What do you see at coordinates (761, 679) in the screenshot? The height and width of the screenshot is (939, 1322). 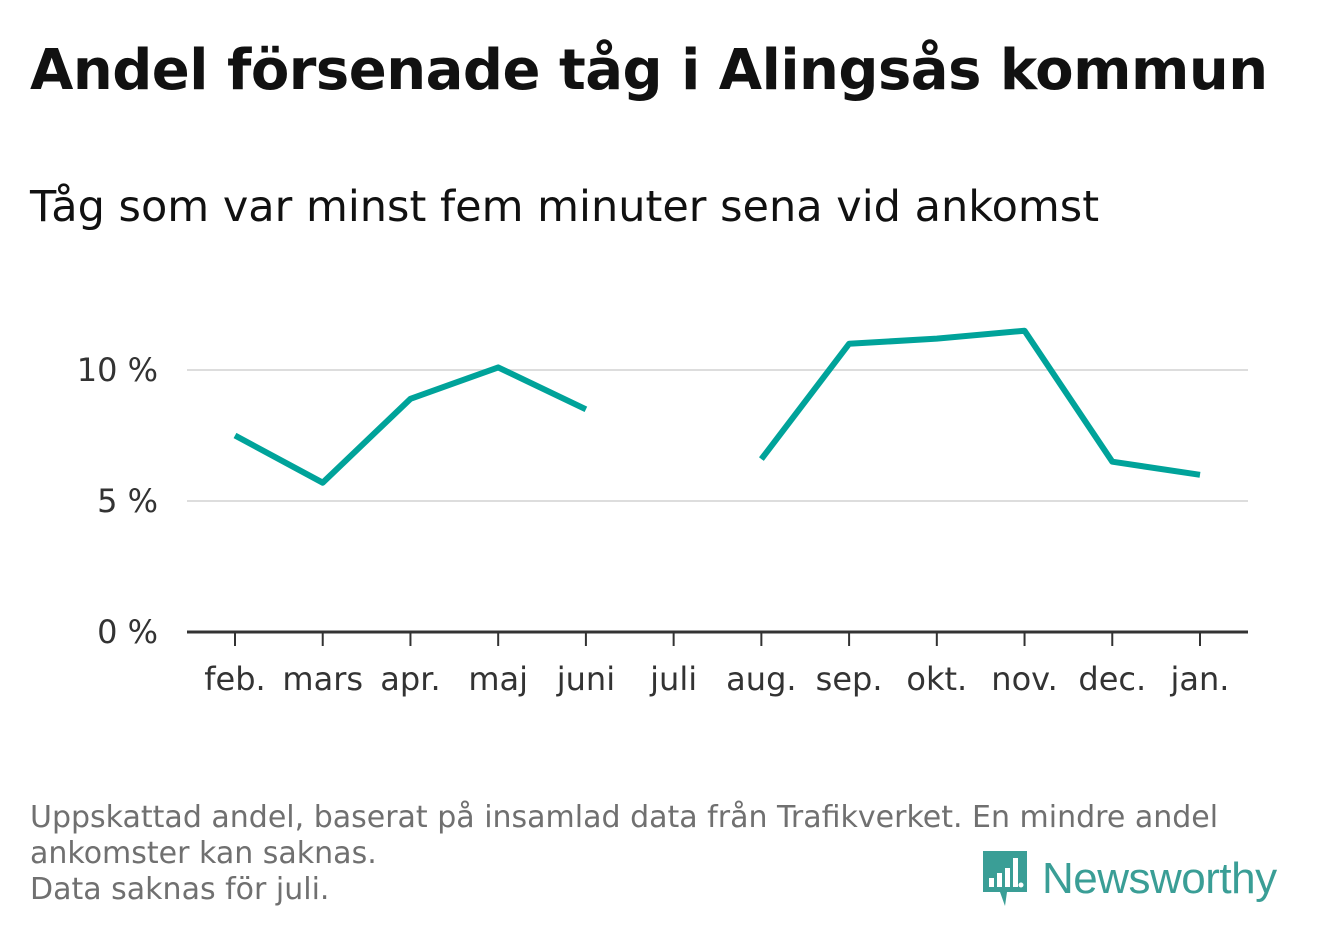 I see `x-tick-label: aug.` at bounding box center [761, 679].